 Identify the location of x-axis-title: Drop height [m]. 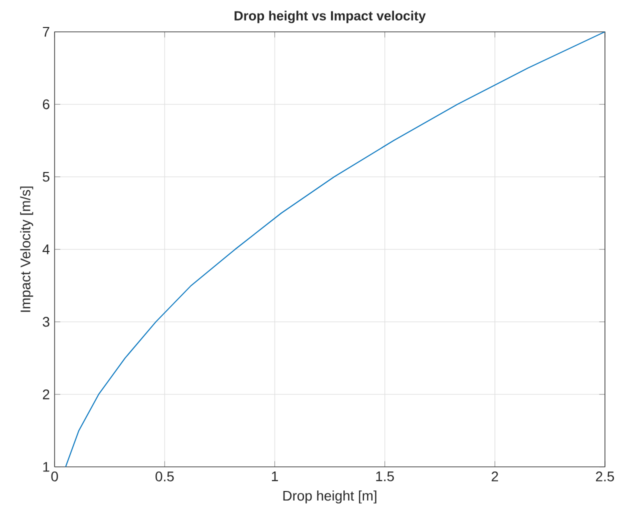
(329, 497).